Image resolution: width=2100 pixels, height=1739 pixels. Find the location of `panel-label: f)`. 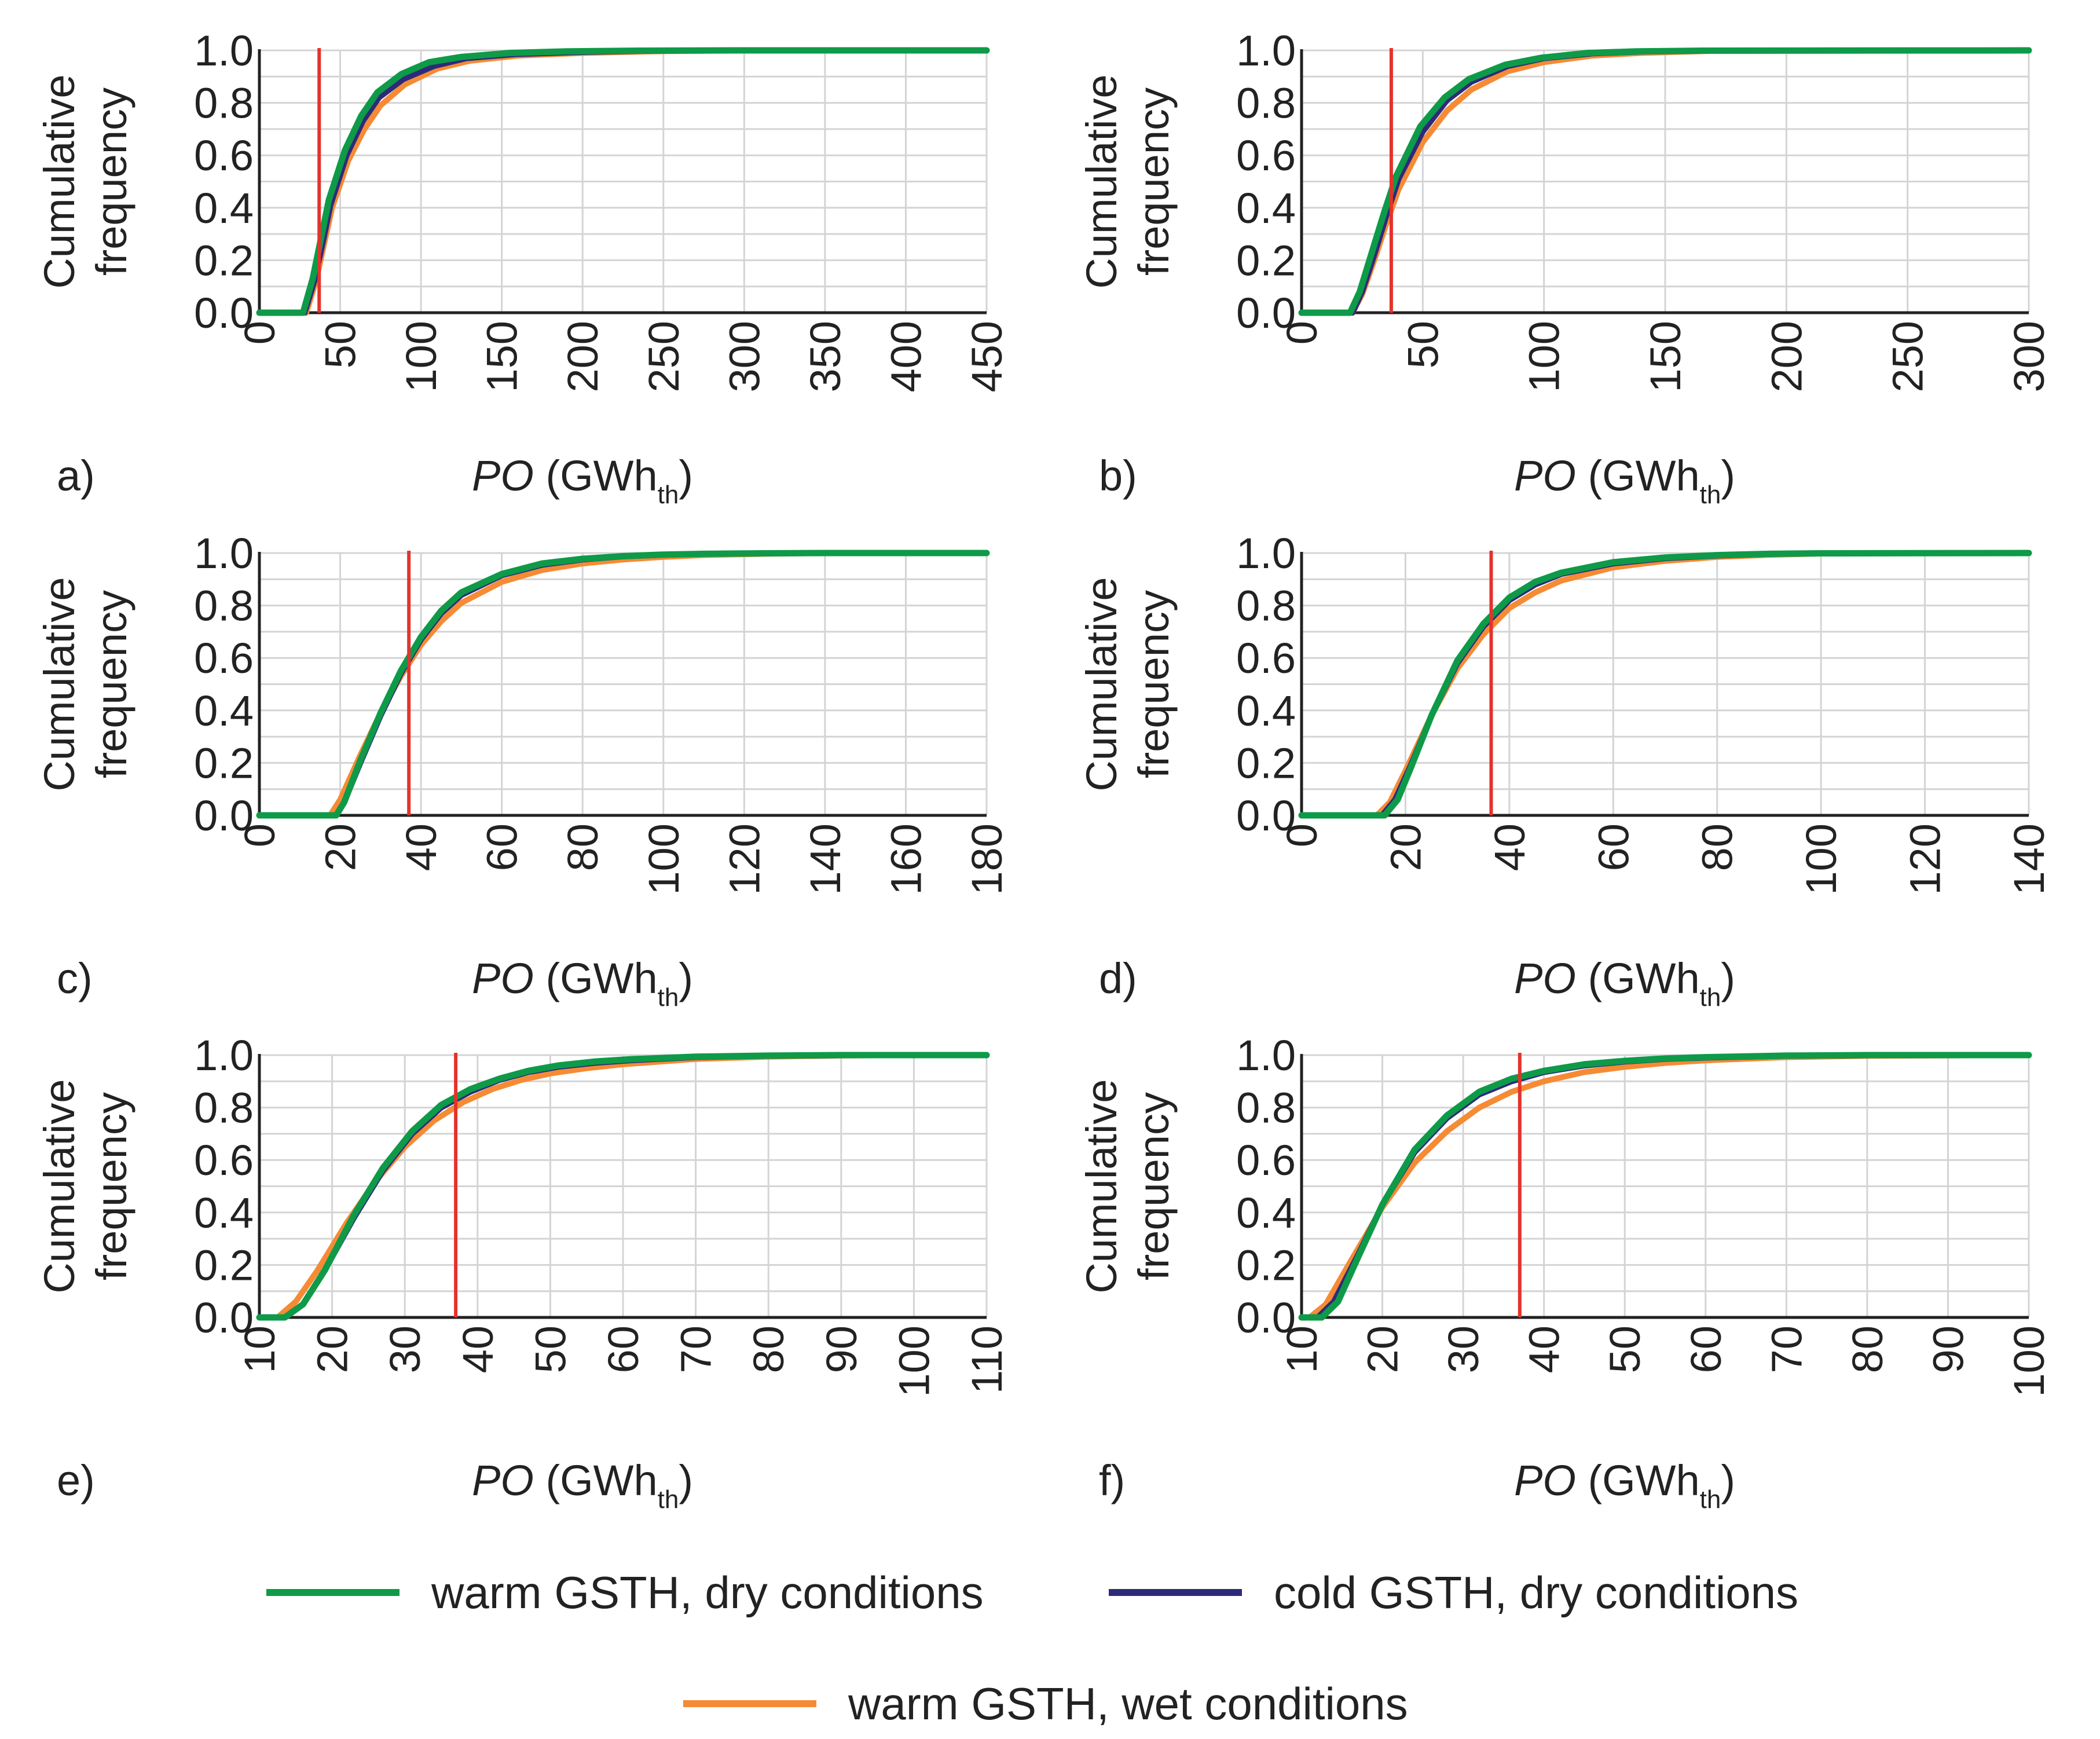

panel-label: f) is located at coordinates (1112, 1480).